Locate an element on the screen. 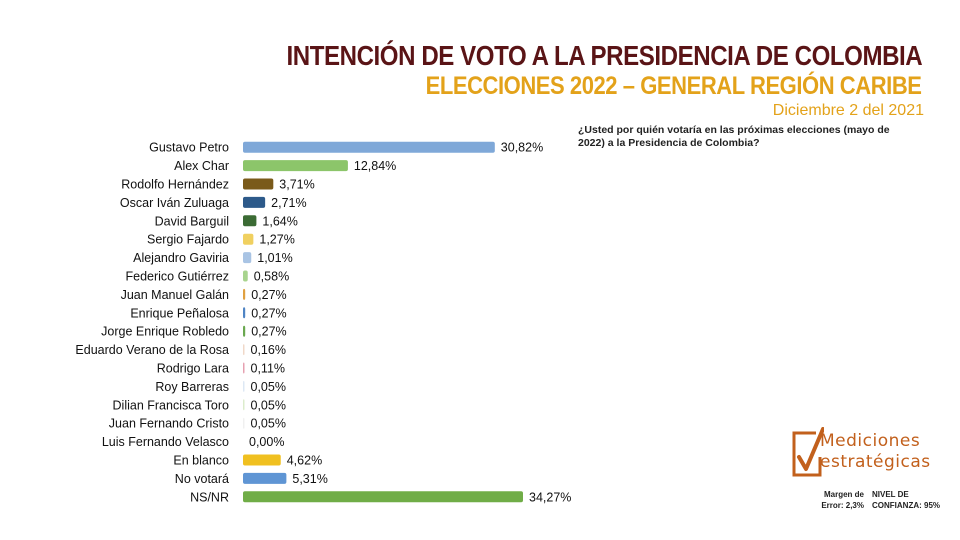 This screenshot has width=960, height=540. category-label: Juan Manuel Galán is located at coordinates (175, 295).